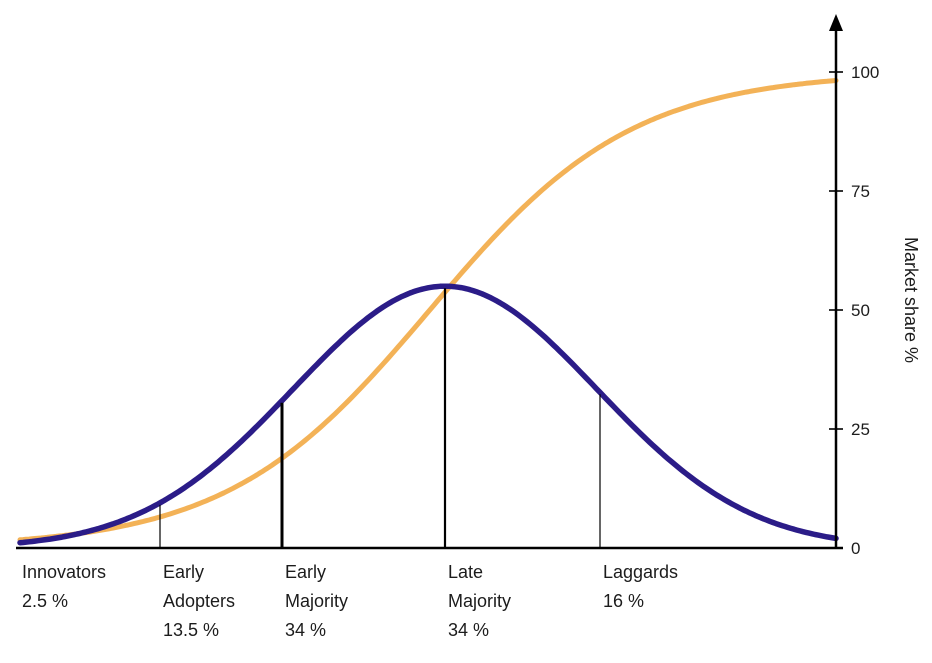 The height and width of the screenshot is (663, 932). I want to click on segment-label-late-majority: Late Majority 34 %, so click(479, 601).